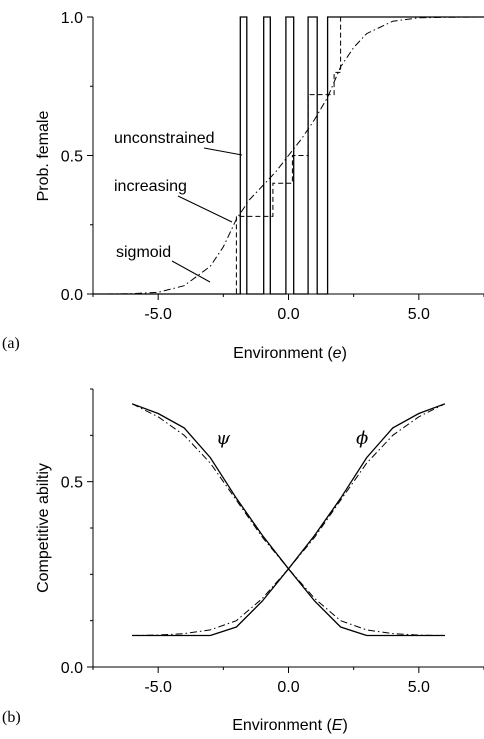 This screenshot has width=484, height=739. Describe the element at coordinates (158, 687) in the screenshot. I see `panel-b-x-tick-label: -5.0` at that location.